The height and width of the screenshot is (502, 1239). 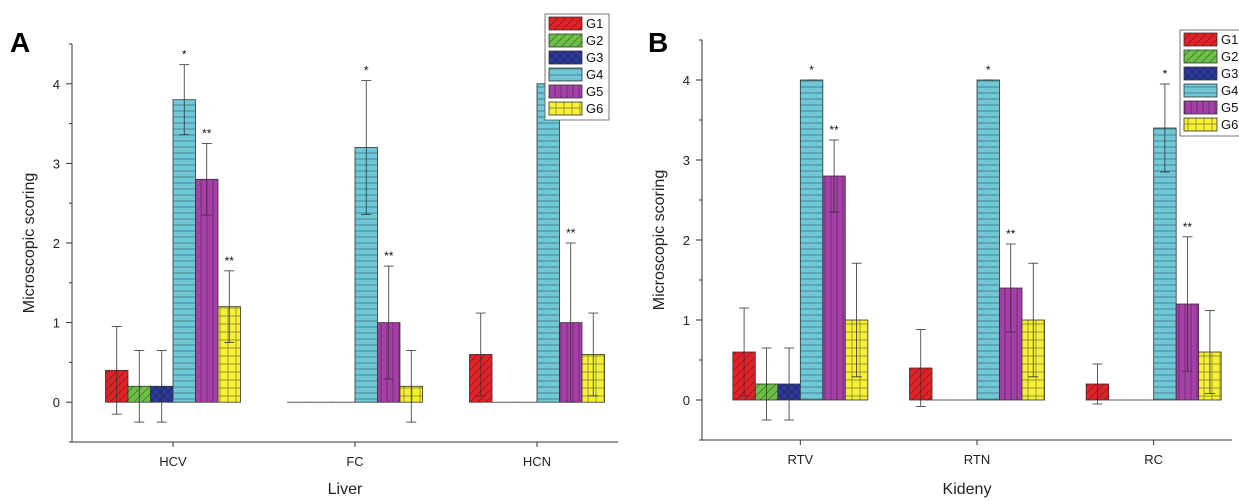 What do you see at coordinates (345, 489) in the screenshot?
I see `x-axis-title: Liver` at bounding box center [345, 489].